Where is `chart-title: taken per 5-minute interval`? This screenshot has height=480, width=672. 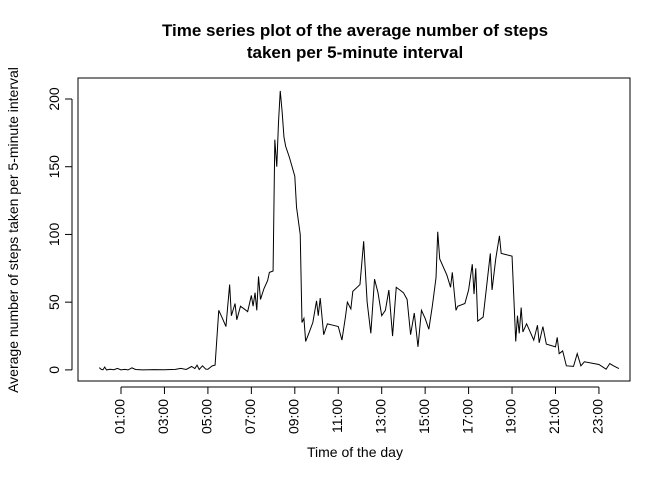 chart-title: taken per 5-minute interval is located at coordinates (355, 52).